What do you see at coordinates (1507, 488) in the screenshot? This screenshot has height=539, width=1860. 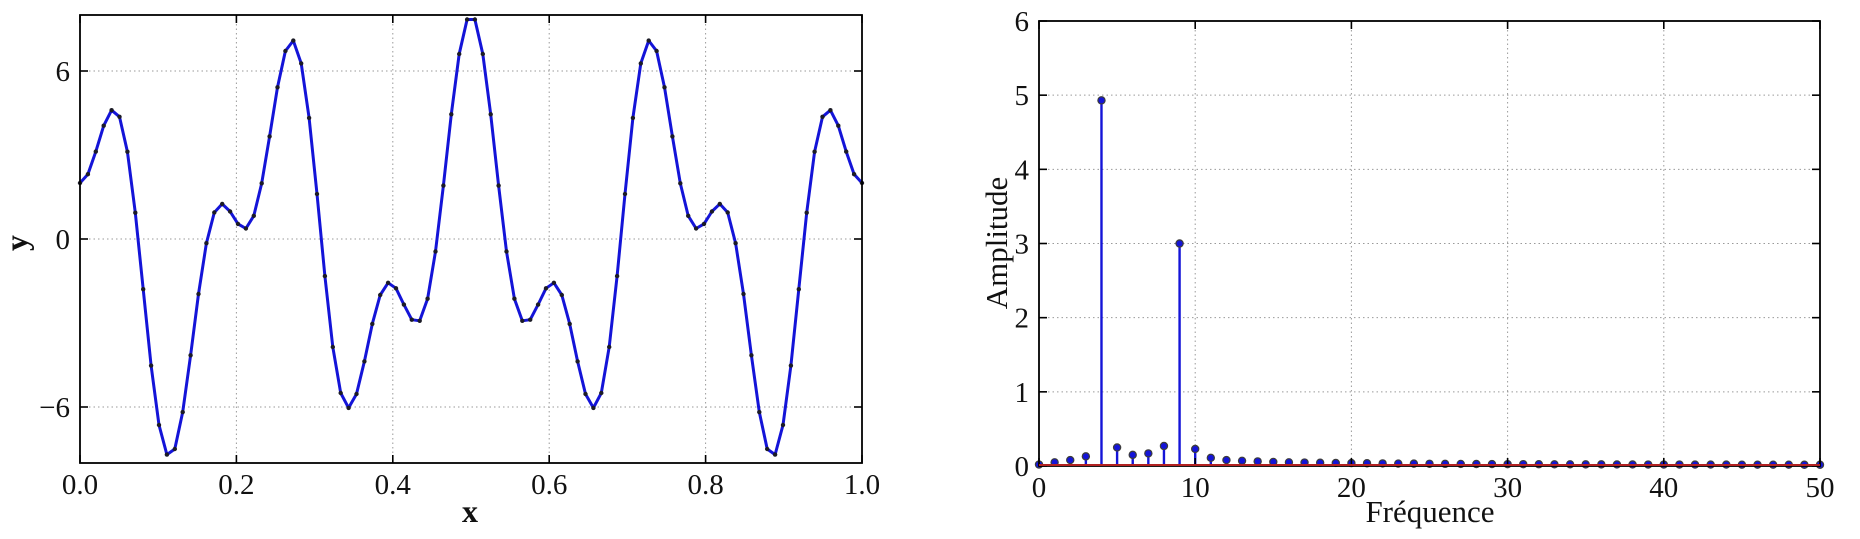 I see `spectrum-xtick-label: 30` at bounding box center [1507, 488].